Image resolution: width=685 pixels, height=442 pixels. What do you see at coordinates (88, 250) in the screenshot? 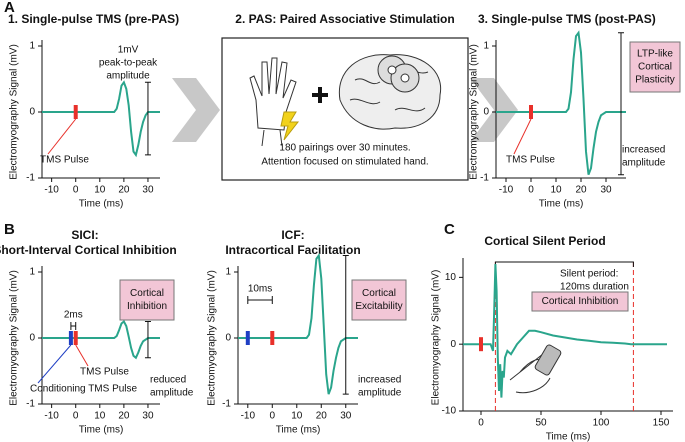
I see `chart-subtitle: Short-Interval Cortical Inhibition` at bounding box center [88, 250].